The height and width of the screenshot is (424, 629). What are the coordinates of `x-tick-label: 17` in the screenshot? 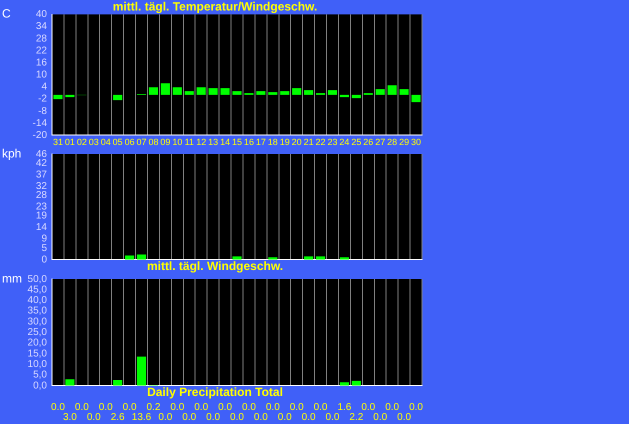 It's located at (261, 142).